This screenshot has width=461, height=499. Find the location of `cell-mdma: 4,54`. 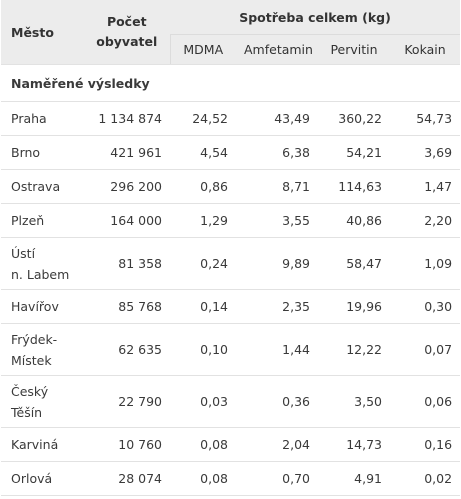

cell-mdma: 4,54 is located at coordinates (203, 152).